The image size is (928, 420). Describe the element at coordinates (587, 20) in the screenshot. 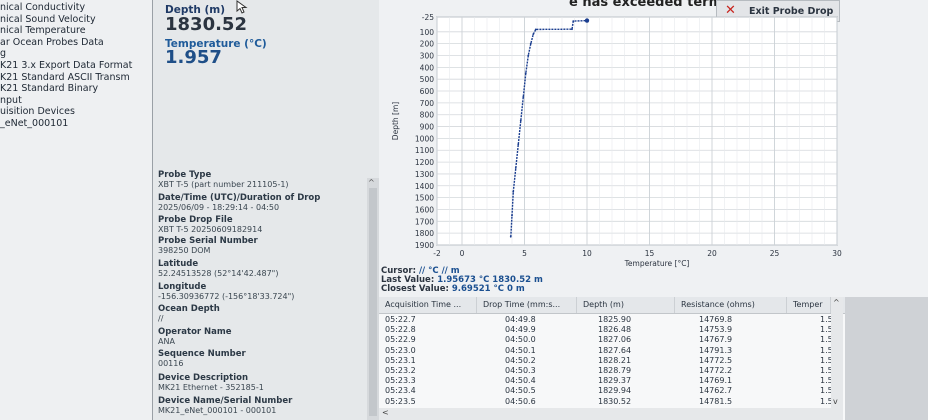

I see `surface-marker` at that location.